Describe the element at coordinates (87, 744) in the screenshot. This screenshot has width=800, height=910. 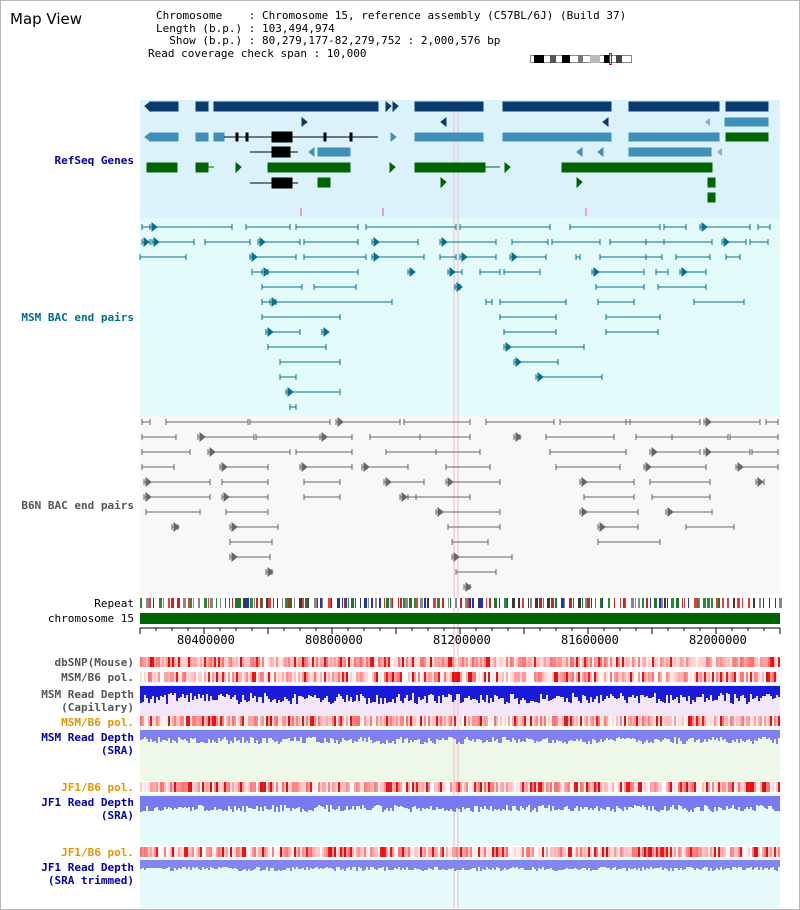
I see `track-label-msm-read-depth-sra: MSM Read Depth (SRA)` at that location.